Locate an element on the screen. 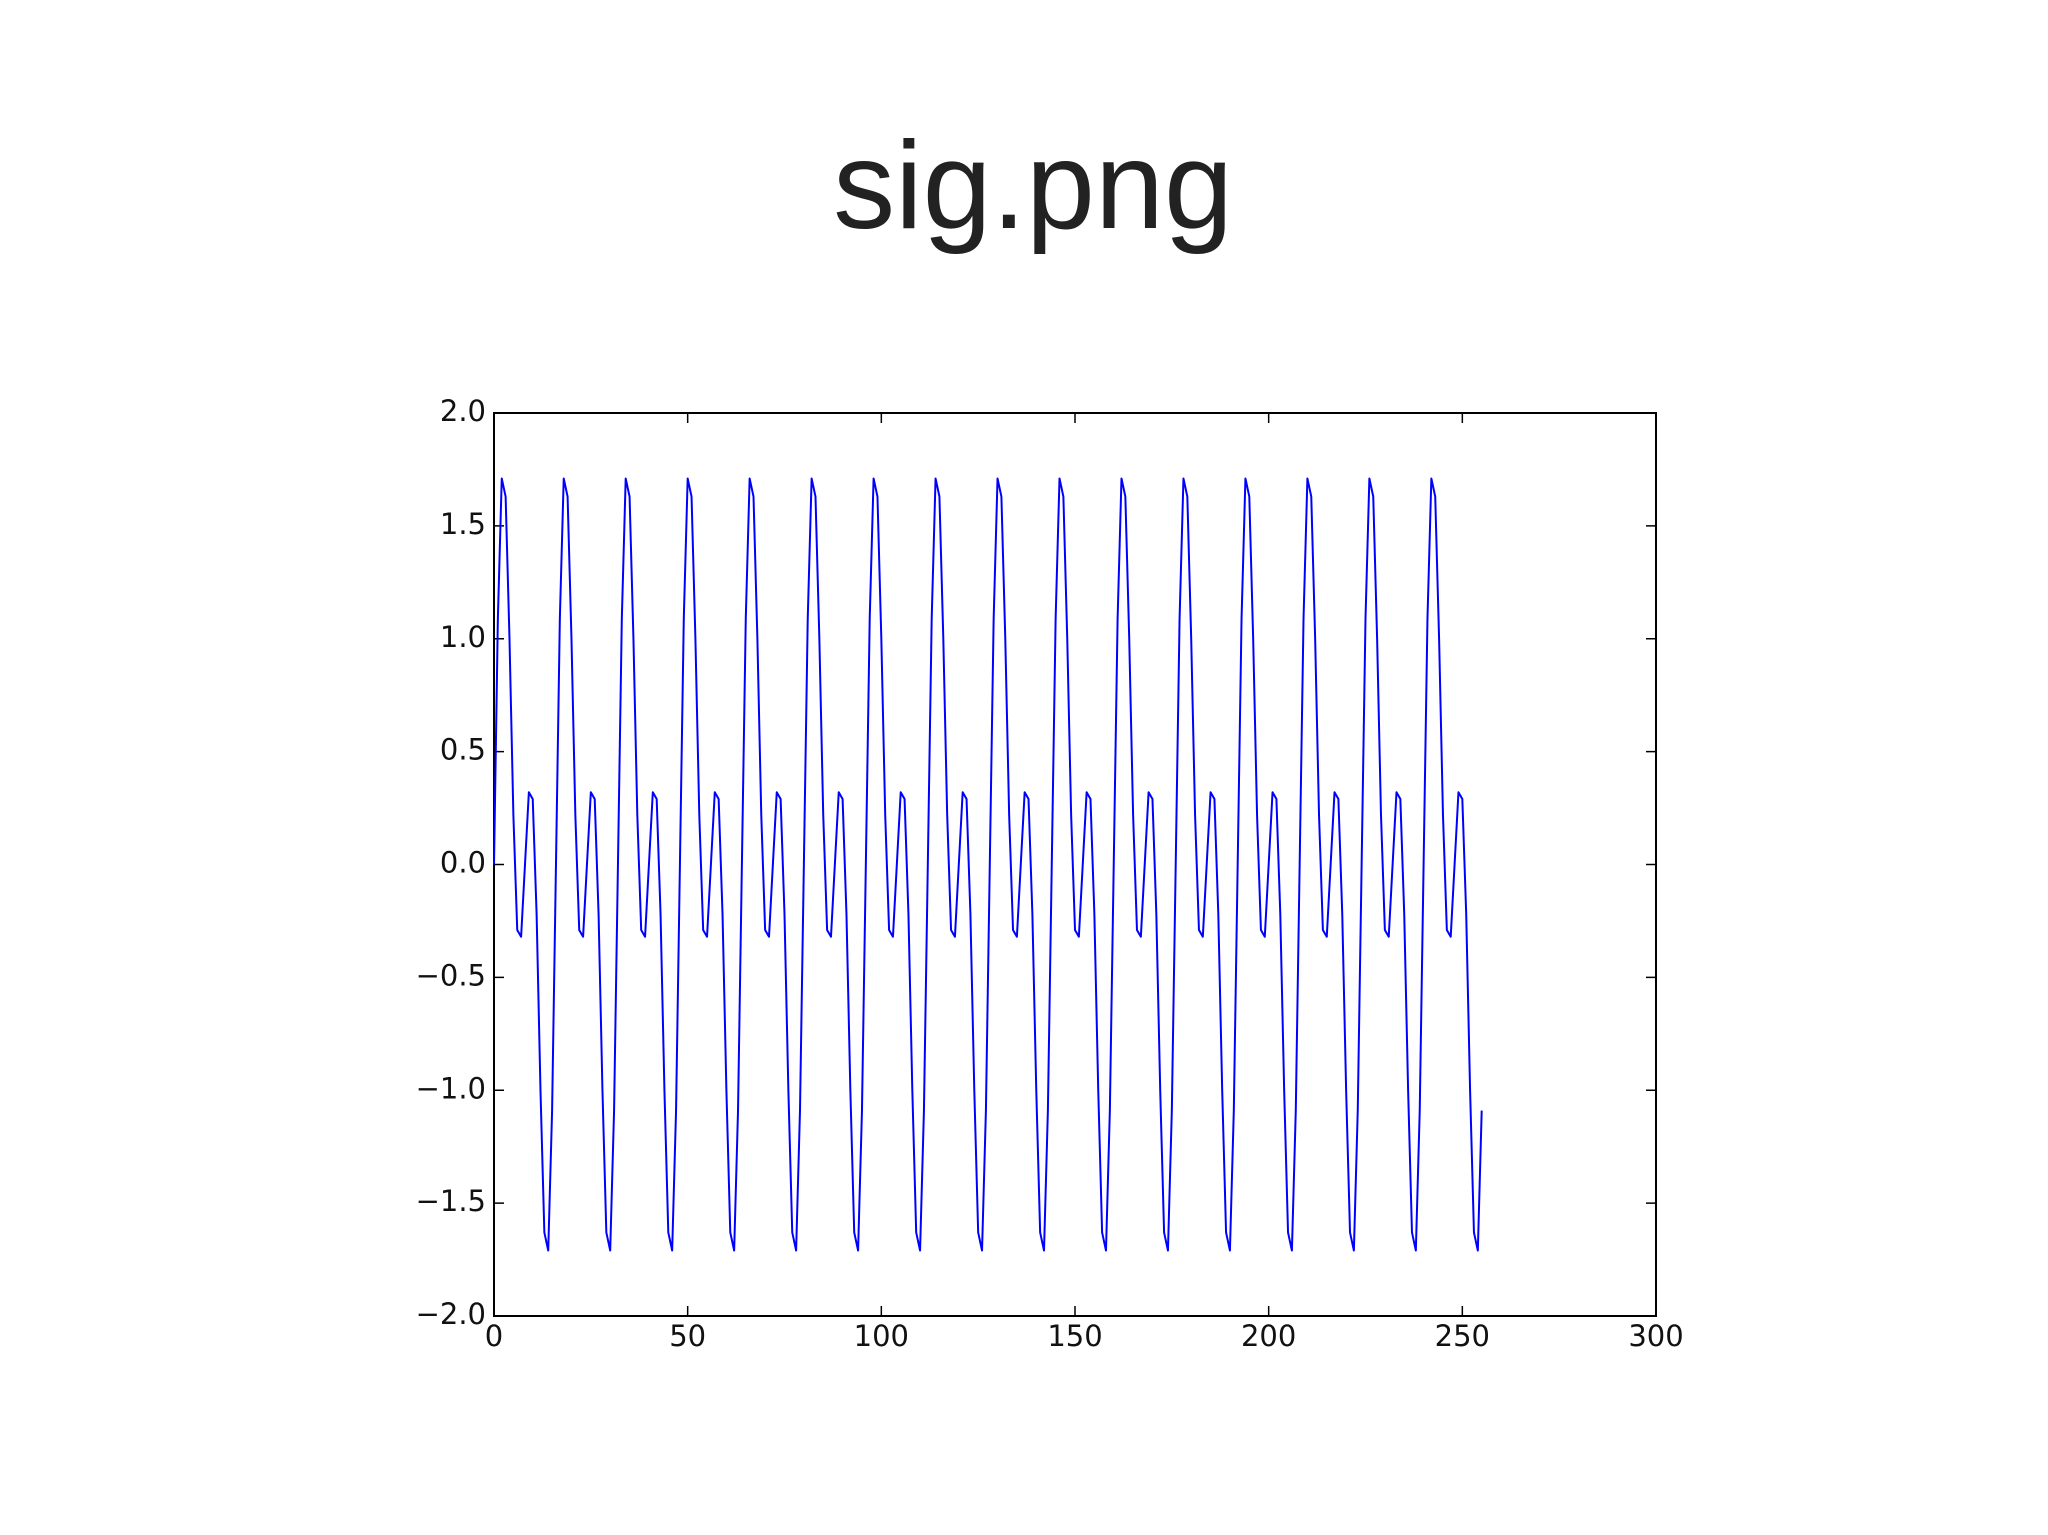 The height and width of the screenshot is (1535, 2048). x-tick-label: 0 is located at coordinates (494, 1336).